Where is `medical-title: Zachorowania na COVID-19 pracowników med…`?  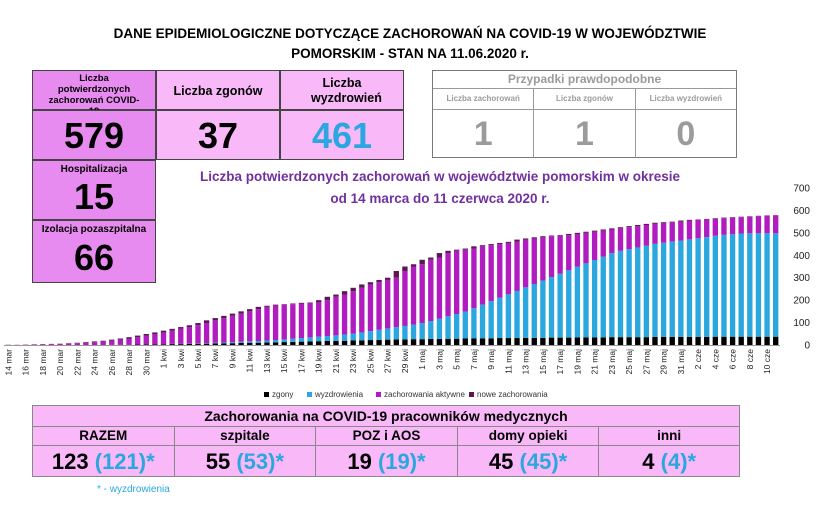
medical-title: Zachorowania na COVID-19 pracowników med… is located at coordinates (386, 416).